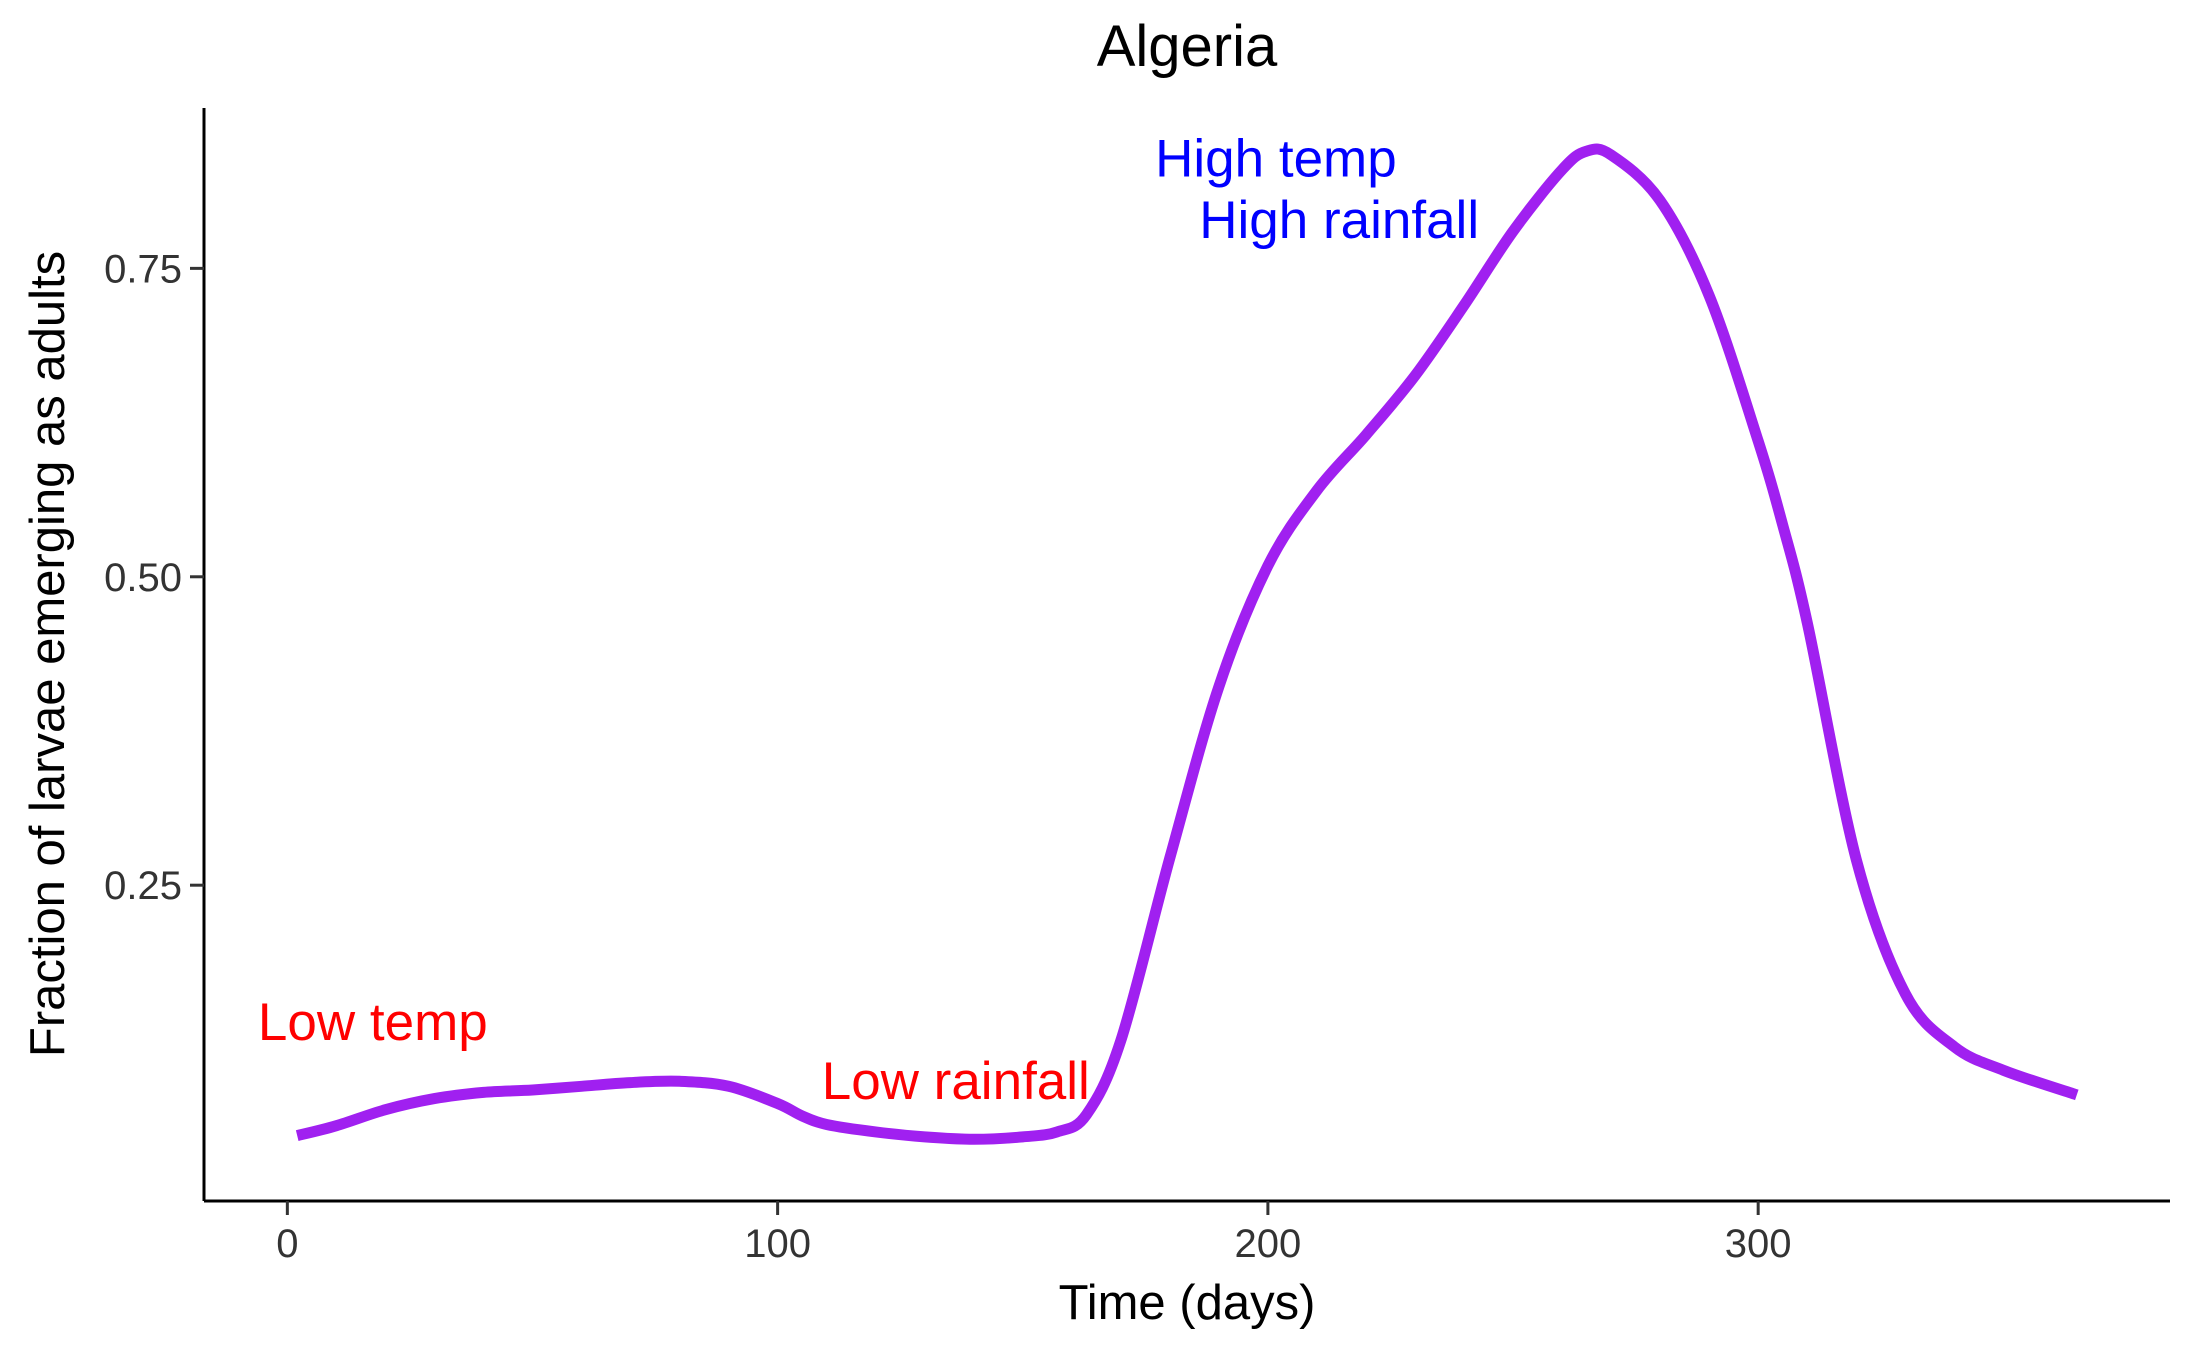 The image size is (2187, 1356). Describe the element at coordinates (1758, 1244) in the screenshot. I see `x-tick-label: 300` at that location.